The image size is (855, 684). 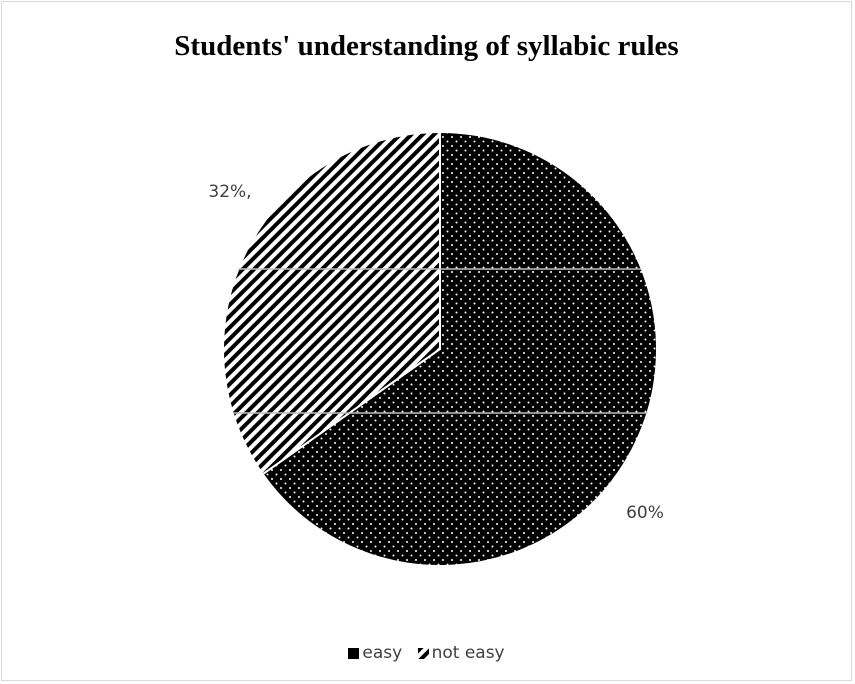 I want to click on legend: easy not easy, so click(x=426, y=653).